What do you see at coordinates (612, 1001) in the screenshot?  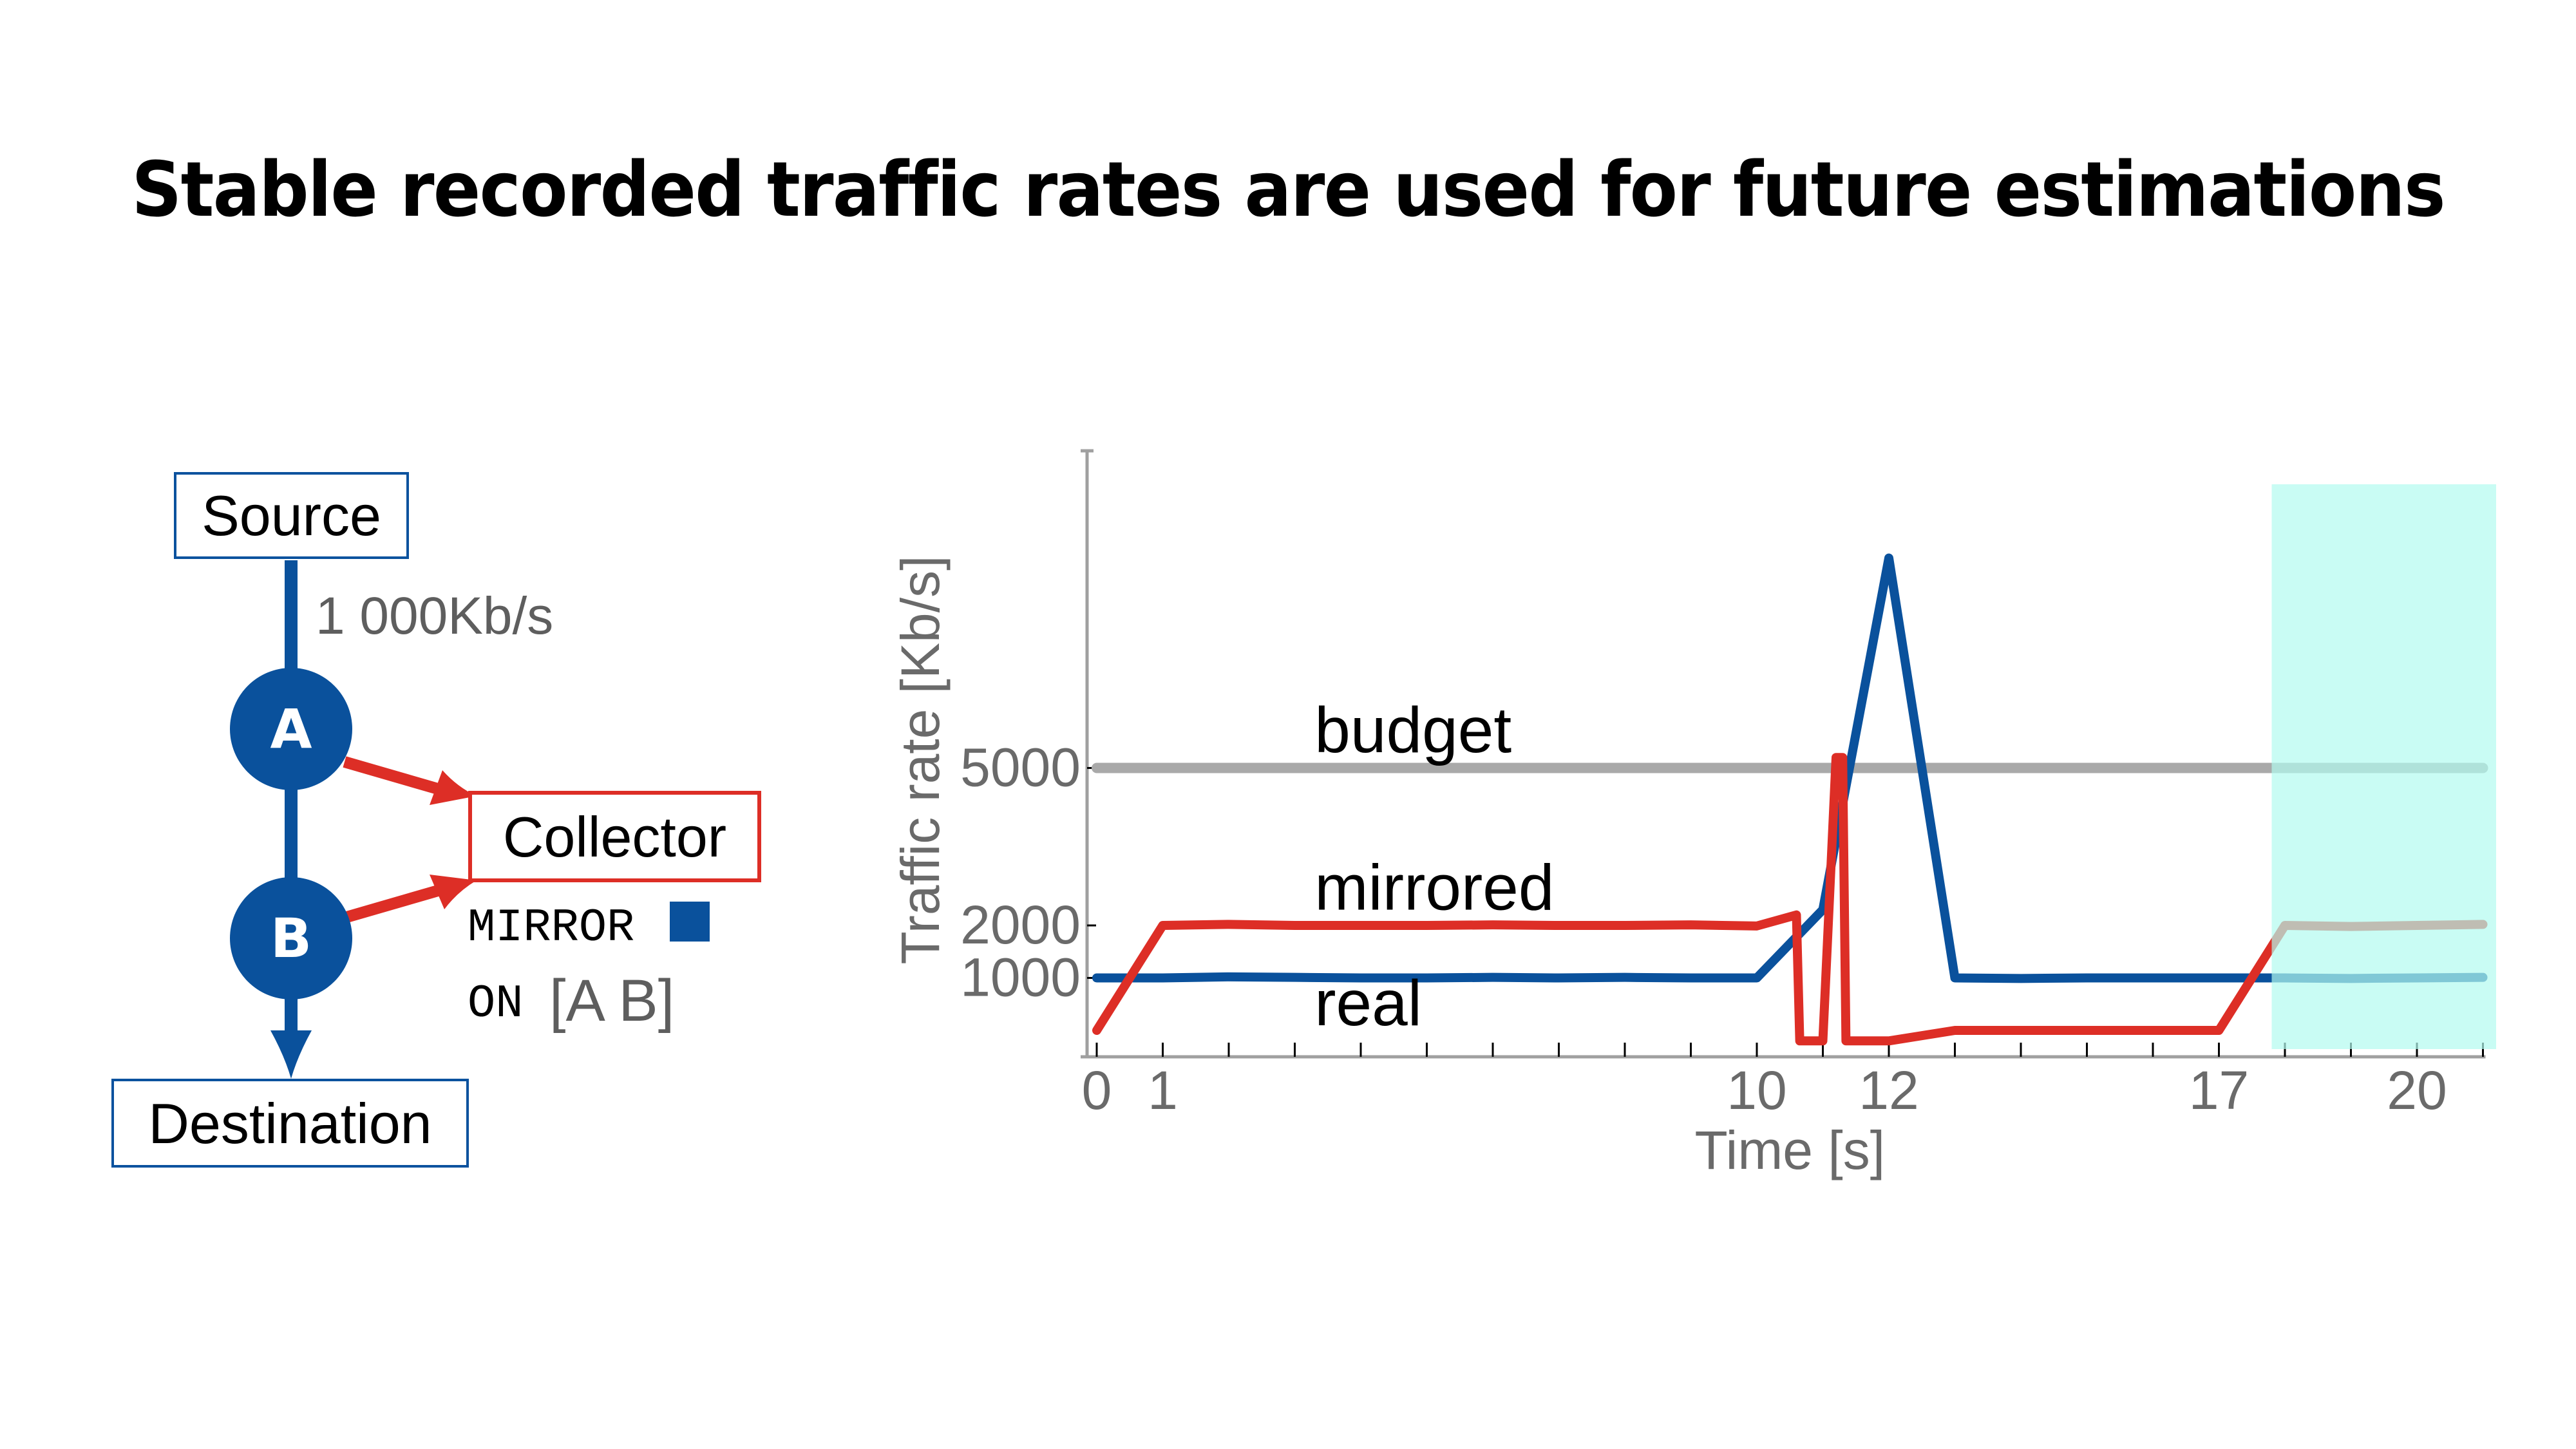 I see `query-on-args: [A B]` at bounding box center [612, 1001].